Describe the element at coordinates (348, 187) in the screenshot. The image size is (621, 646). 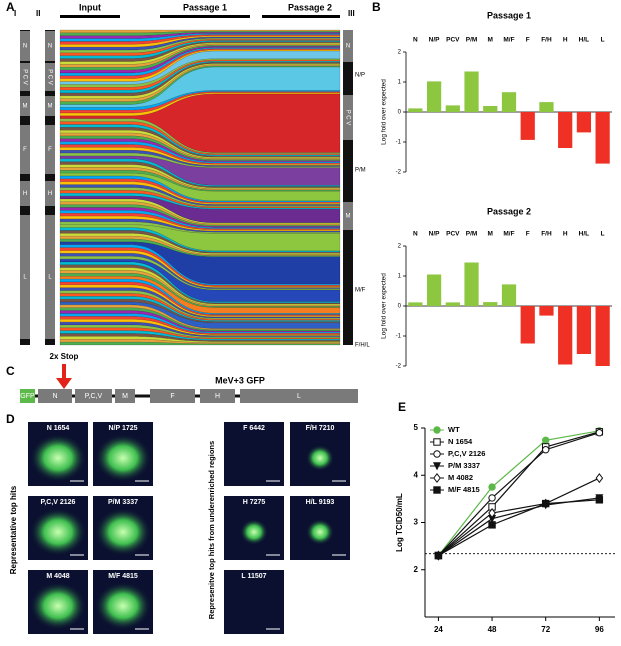
I see `column-bar` at that location.